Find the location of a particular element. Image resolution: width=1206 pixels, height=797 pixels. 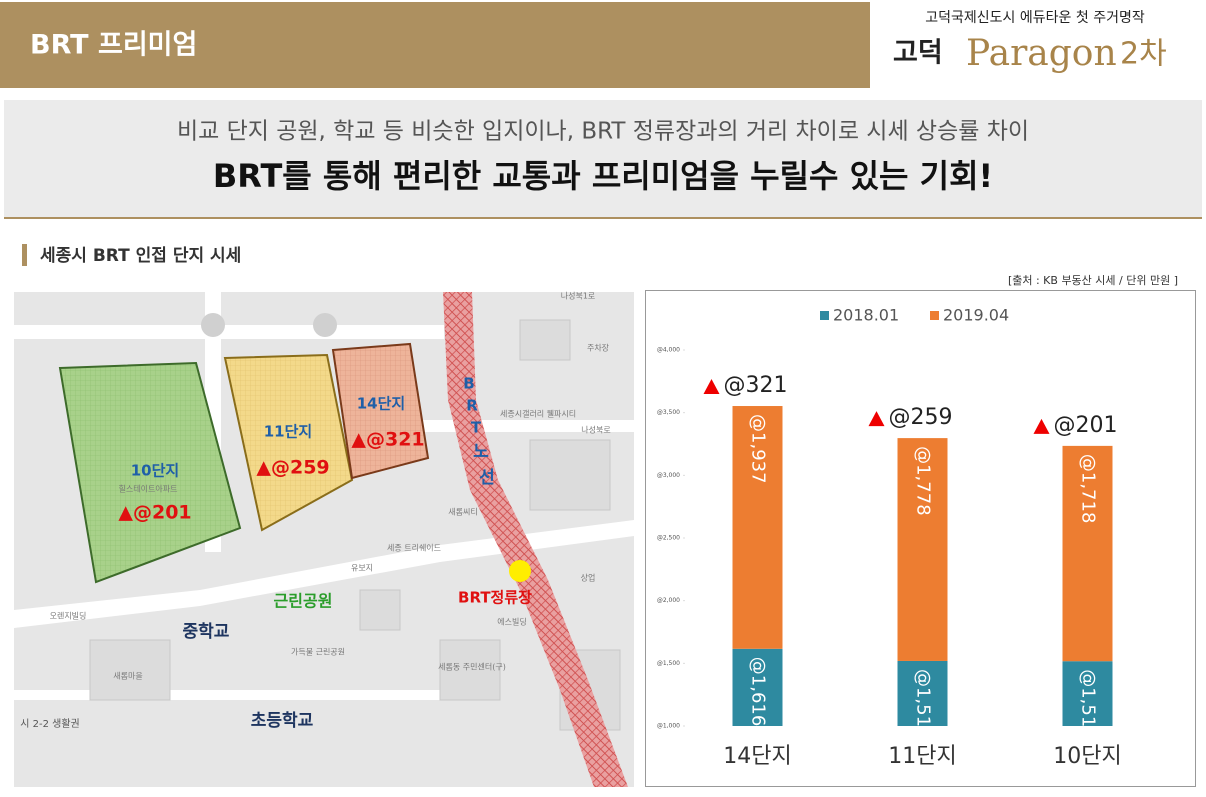

map-label: 새롬마을 is located at coordinates (127, 676).